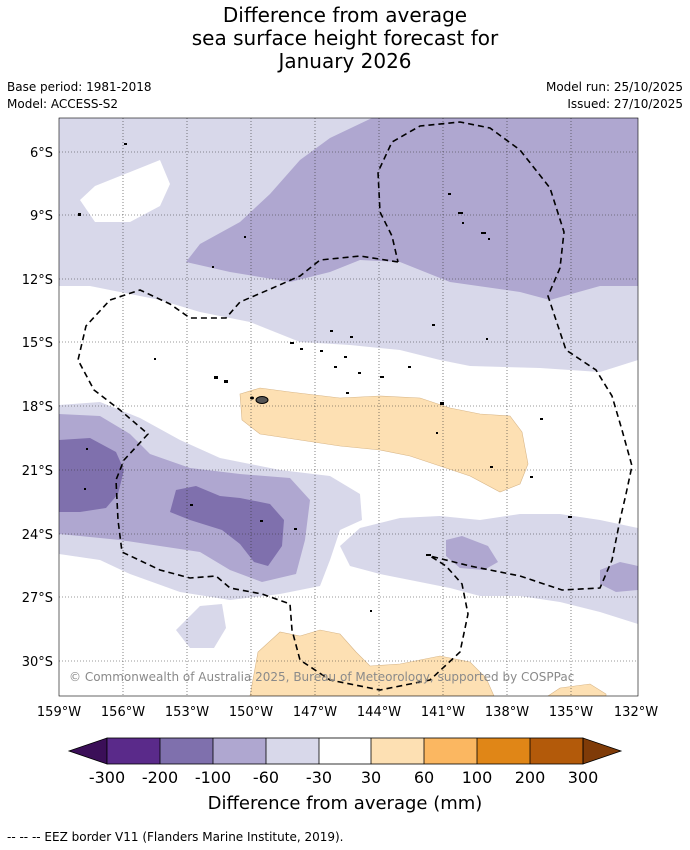  What do you see at coordinates (79, 87) in the screenshot?
I see `base-period: Base period: 1981-2018` at bounding box center [79, 87].